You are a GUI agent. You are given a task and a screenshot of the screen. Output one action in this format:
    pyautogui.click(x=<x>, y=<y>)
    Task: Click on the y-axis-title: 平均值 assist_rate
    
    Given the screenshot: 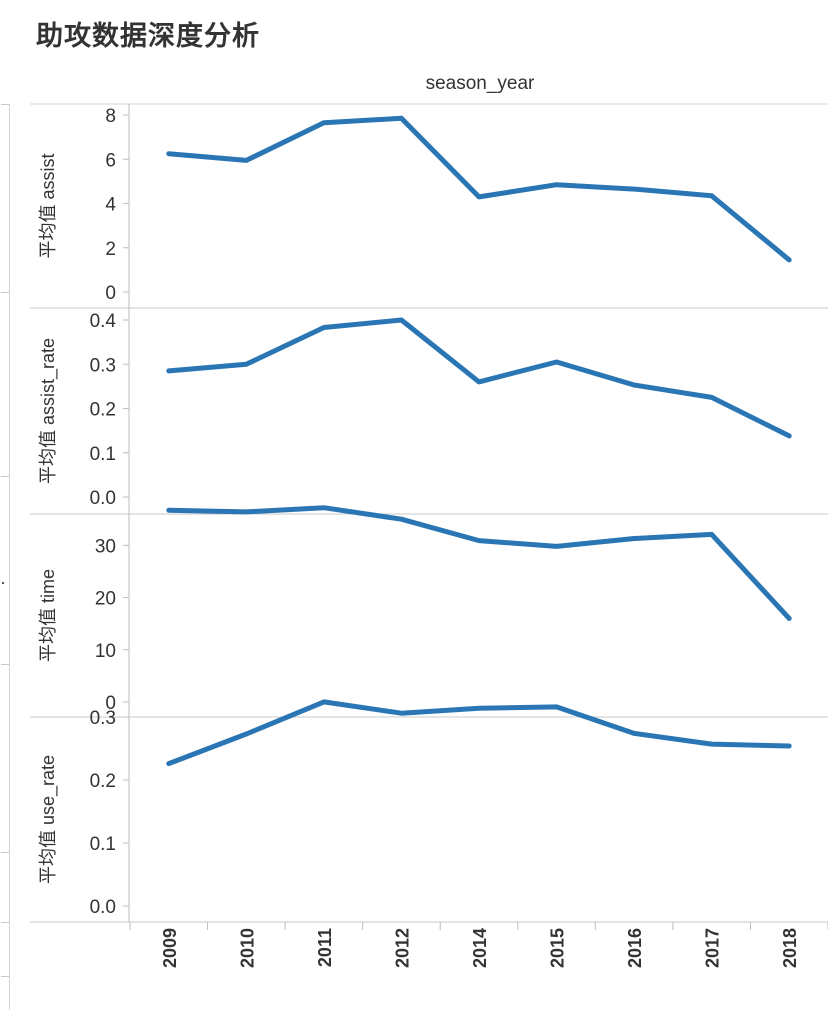 What is the action you would take?
    pyautogui.click(x=48, y=411)
    